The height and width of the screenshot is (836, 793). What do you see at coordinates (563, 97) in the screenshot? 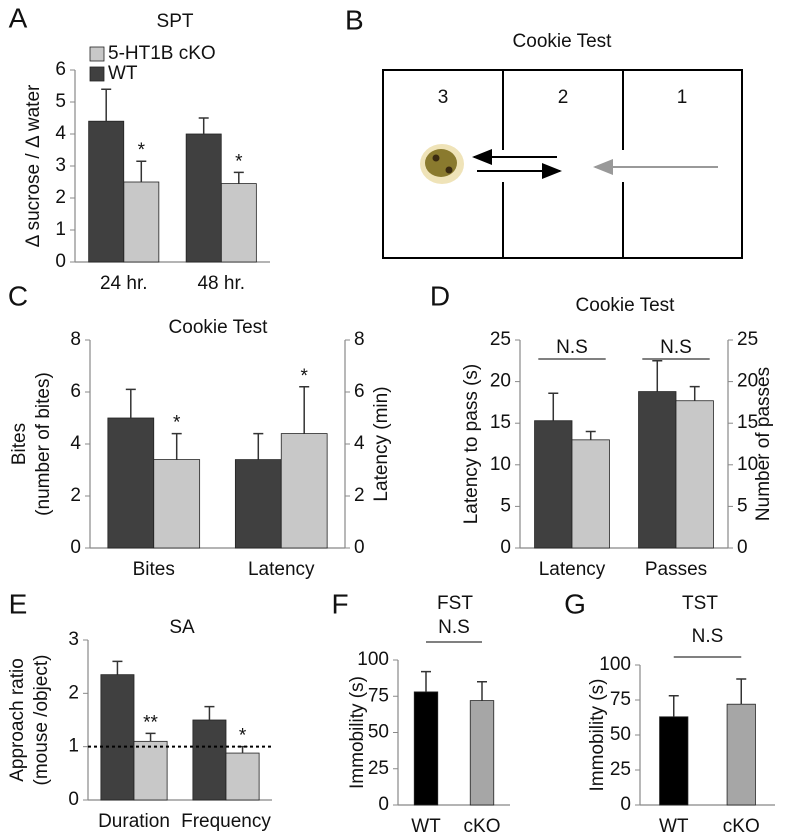
I see `zone-label: 2` at bounding box center [563, 97].